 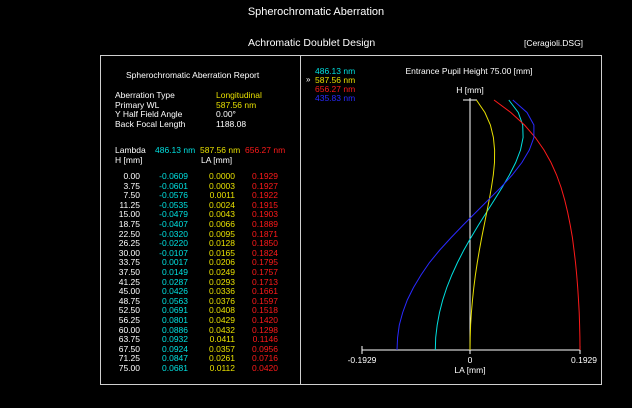 What do you see at coordinates (265, 281) in the screenshot?
I see `la-656-cell: 0.1713` at bounding box center [265, 281].